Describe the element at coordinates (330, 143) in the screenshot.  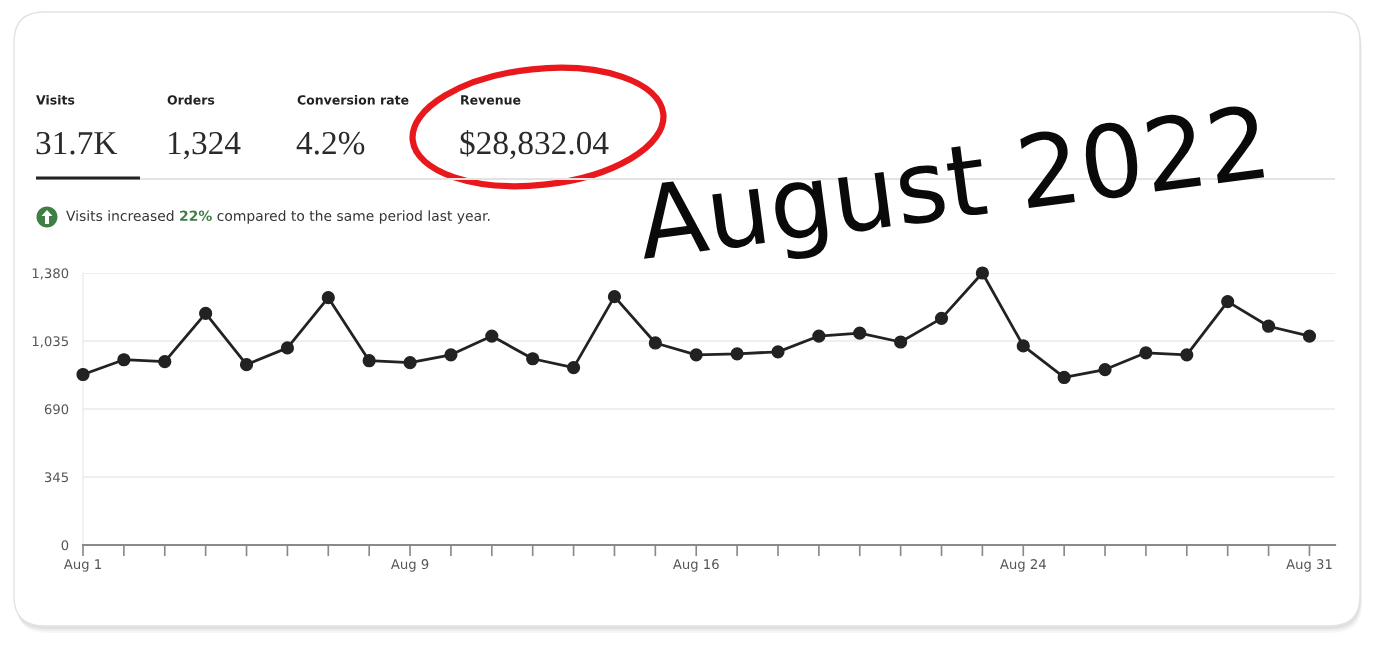
I see `text: 4.2%` at that location.